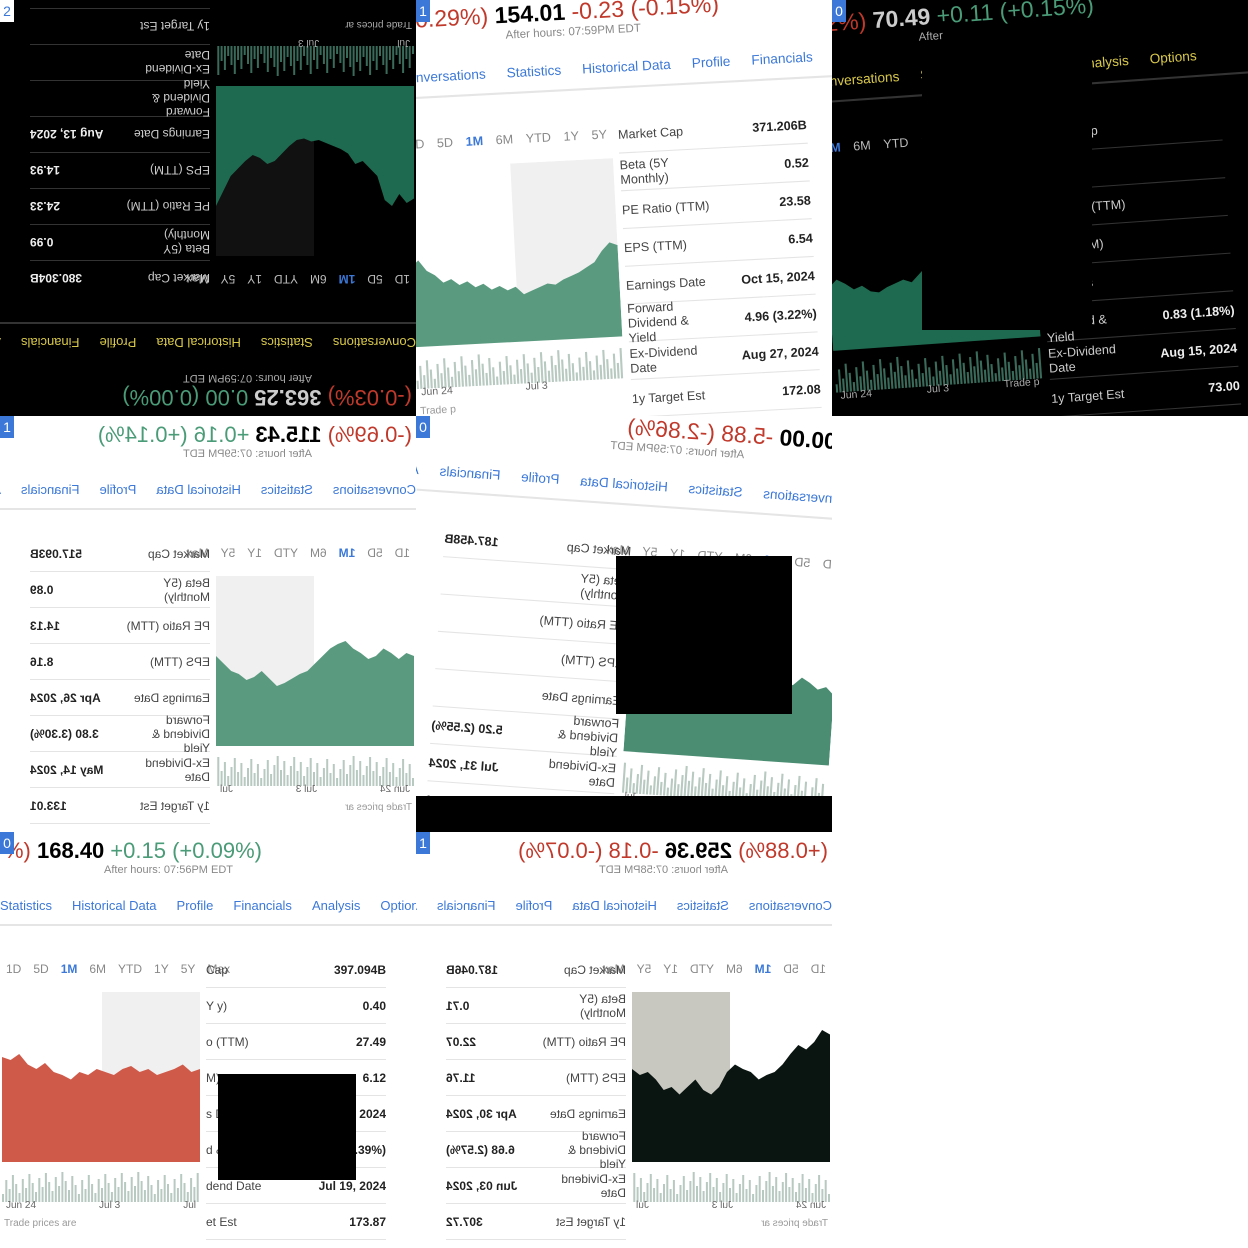  What do you see at coordinates (315, 693) in the screenshot?
I see `price-area` at bounding box center [315, 693].